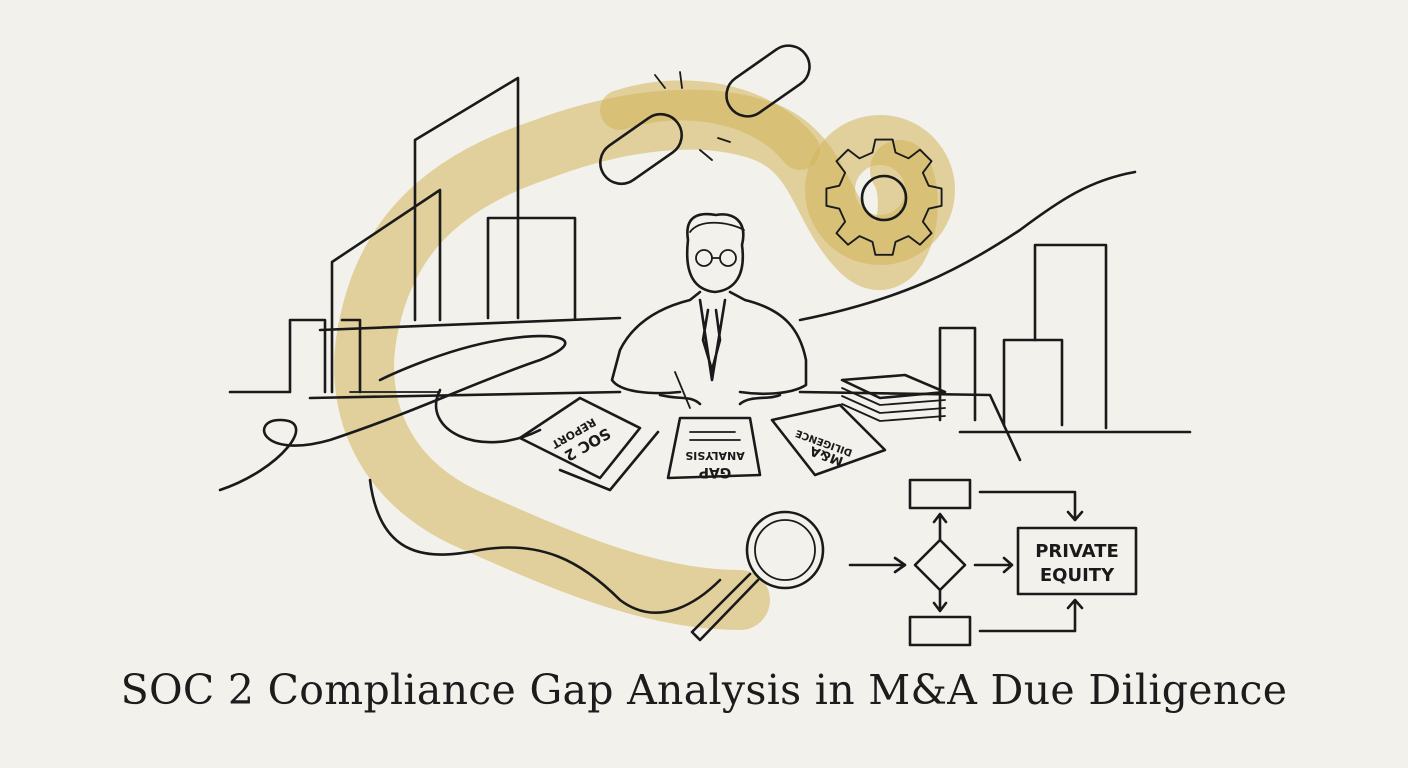 The image size is (1408, 768). What do you see at coordinates (884, 197) in the screenshot?
I see `gear-icon` at bounding box center [884, 197].